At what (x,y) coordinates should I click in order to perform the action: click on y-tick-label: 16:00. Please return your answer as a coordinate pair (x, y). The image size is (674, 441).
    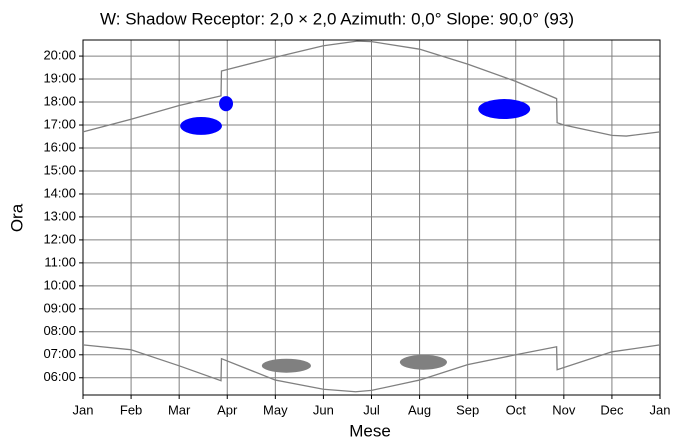
    Looking at the image, I should click on (59, 146).